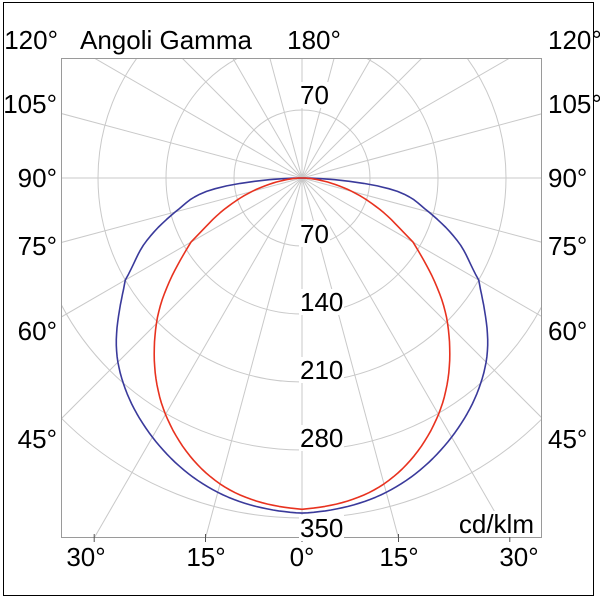 The width and height of the screenshot is (600, 600). I want to click on radial-scale-210: 210, so click(322, 370).